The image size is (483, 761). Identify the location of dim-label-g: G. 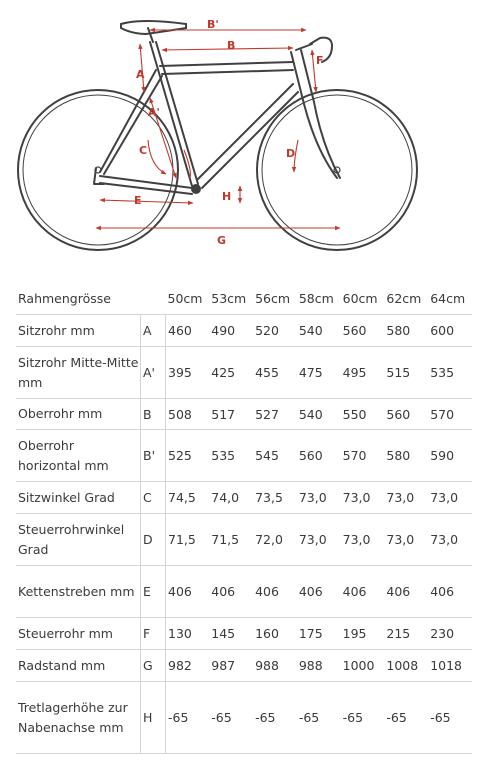
(221, 240).